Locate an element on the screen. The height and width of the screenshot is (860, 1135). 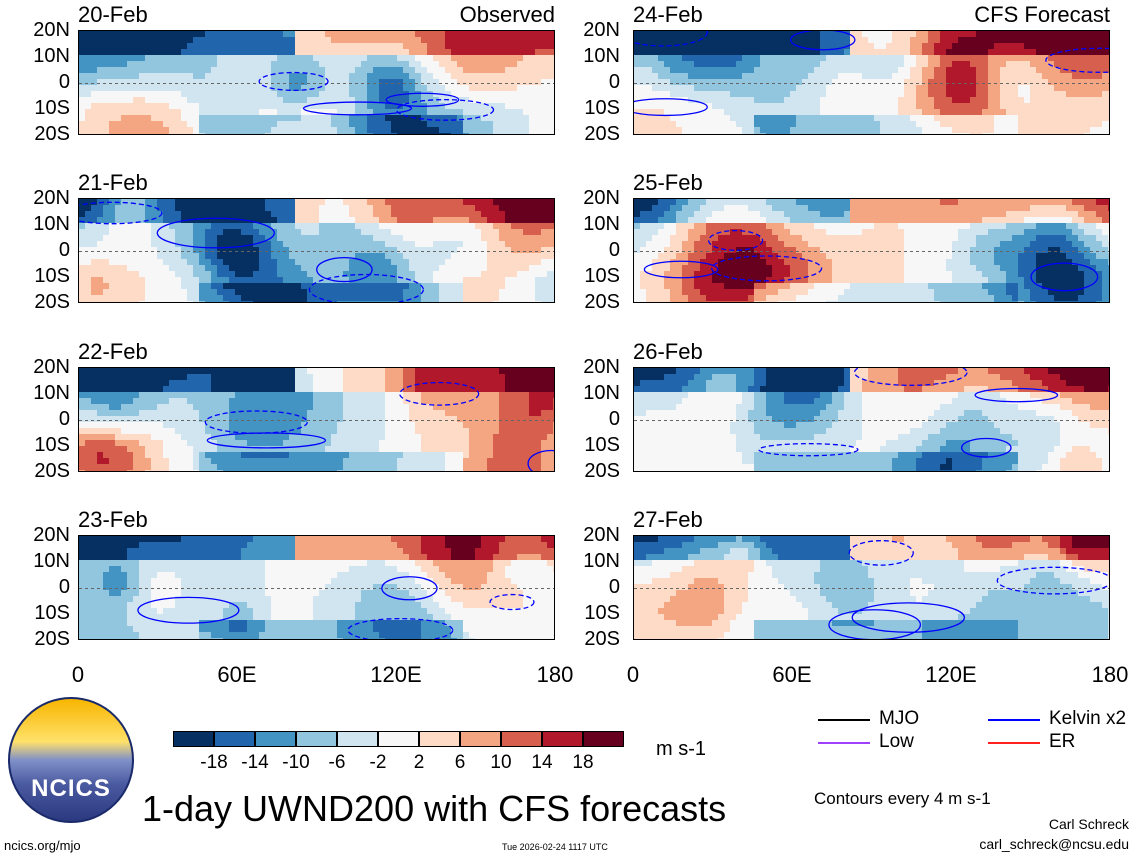
panel-date: 22-Feb is located at coordinates (113, 351).